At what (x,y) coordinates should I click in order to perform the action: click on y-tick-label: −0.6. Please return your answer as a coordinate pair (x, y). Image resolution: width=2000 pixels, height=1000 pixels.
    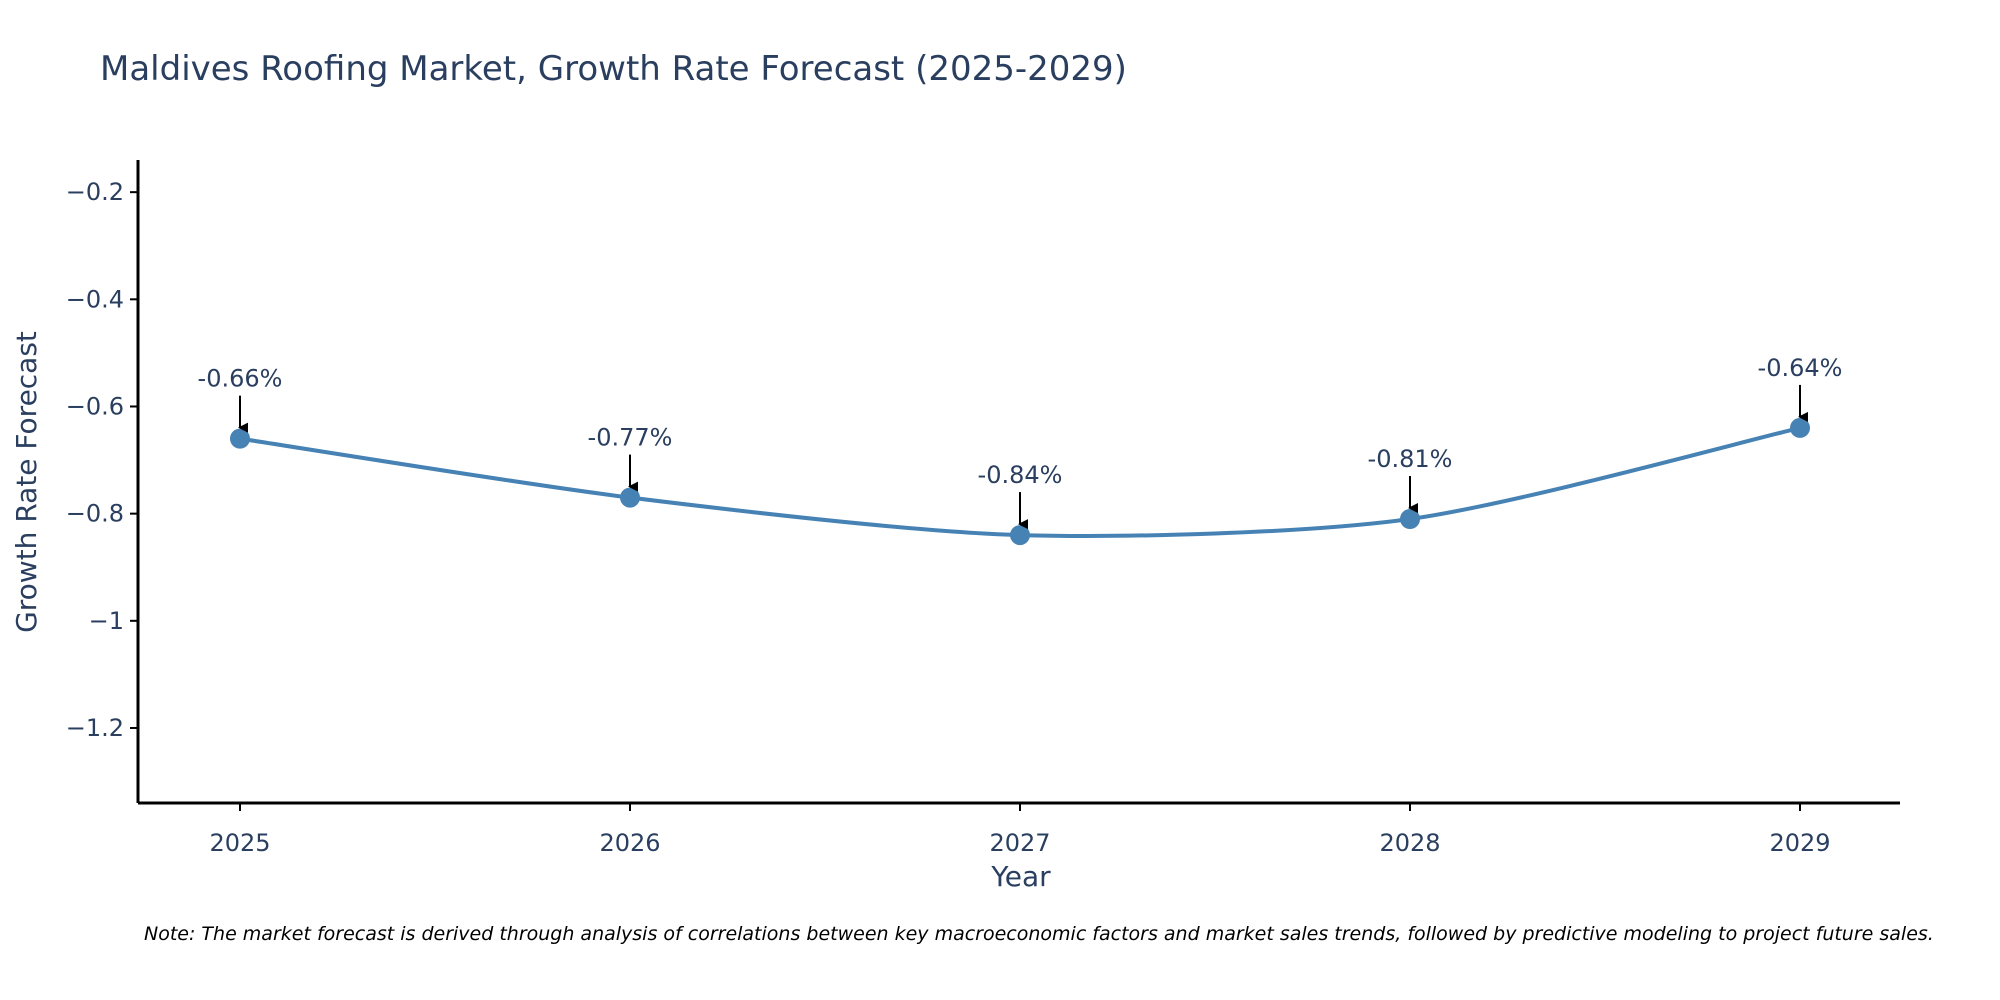
    Looking at the image, I should click on (95, 406).